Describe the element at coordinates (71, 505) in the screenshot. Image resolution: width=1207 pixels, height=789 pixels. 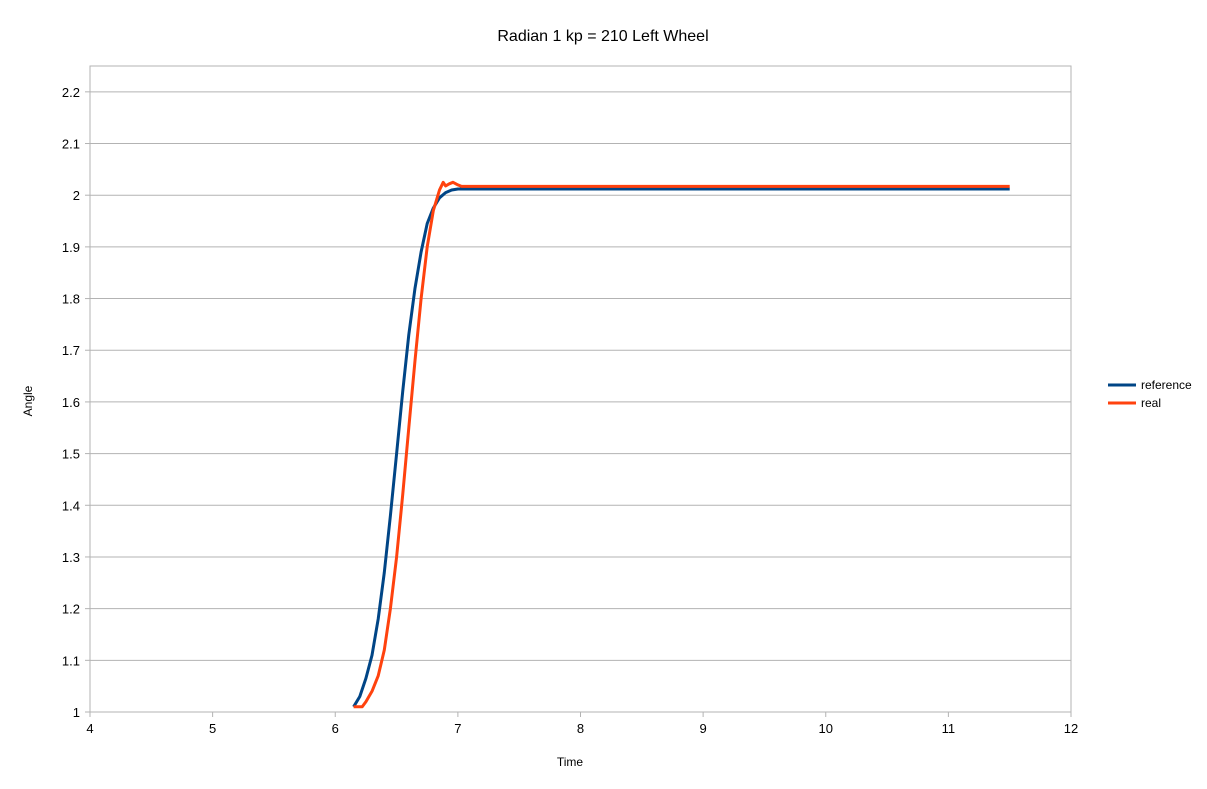
I see `y-tick-label: 1.4` at that location.